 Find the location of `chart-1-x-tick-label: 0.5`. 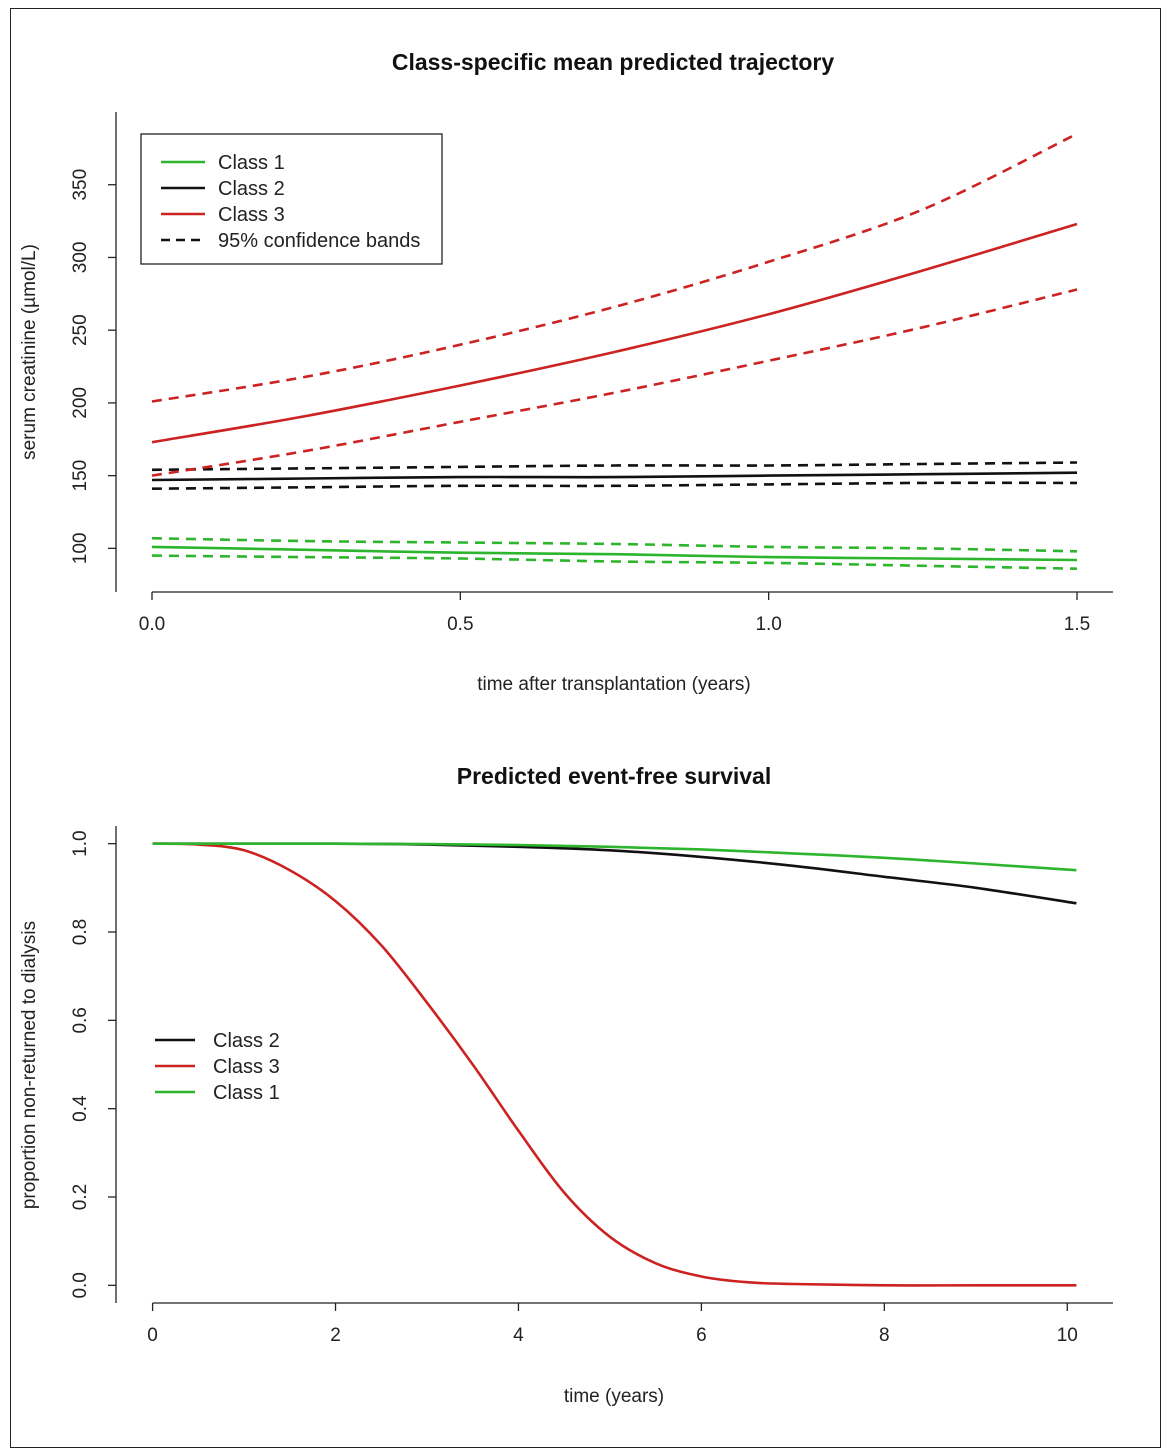

chart-1-x-tick-label: 0.5 is located at coordinates (460, 624).